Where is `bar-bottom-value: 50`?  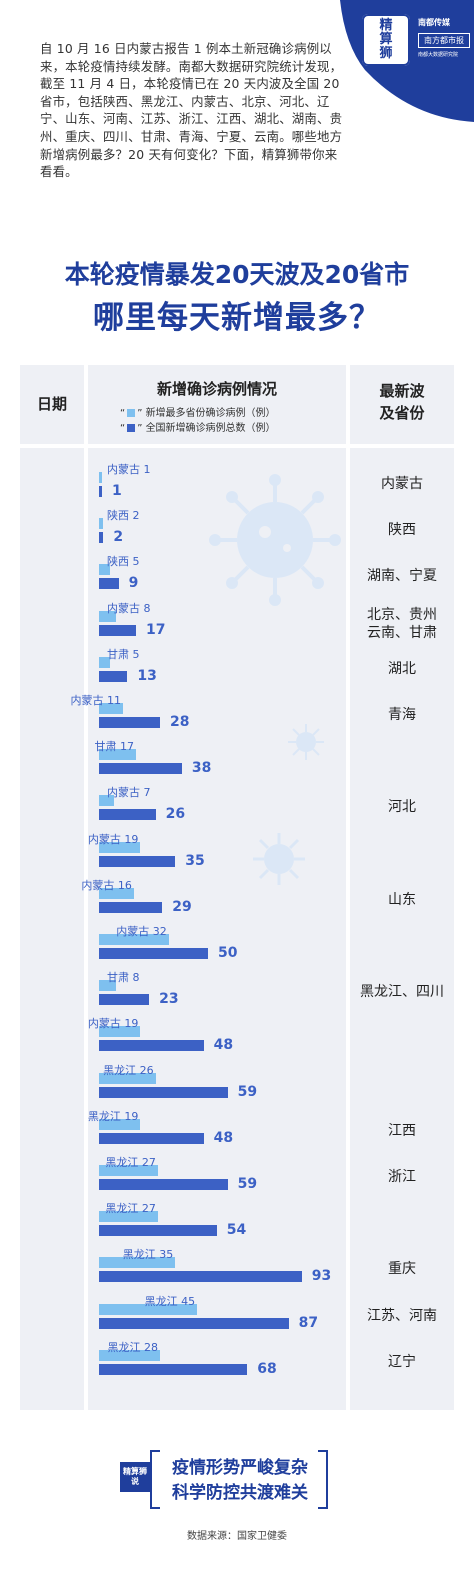 bar-bottom-value: 50 is located at coordinates (228, 953).